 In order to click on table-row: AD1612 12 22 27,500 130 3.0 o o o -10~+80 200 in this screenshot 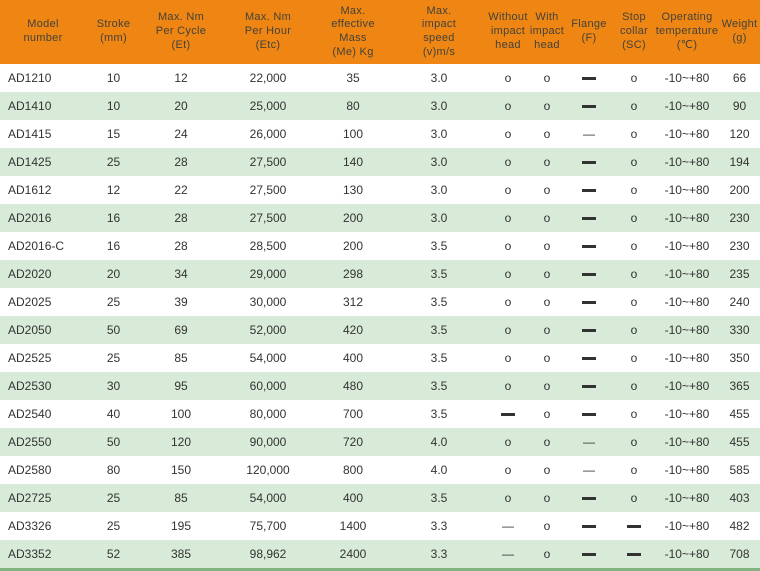, I will do `click(380, 190)`.